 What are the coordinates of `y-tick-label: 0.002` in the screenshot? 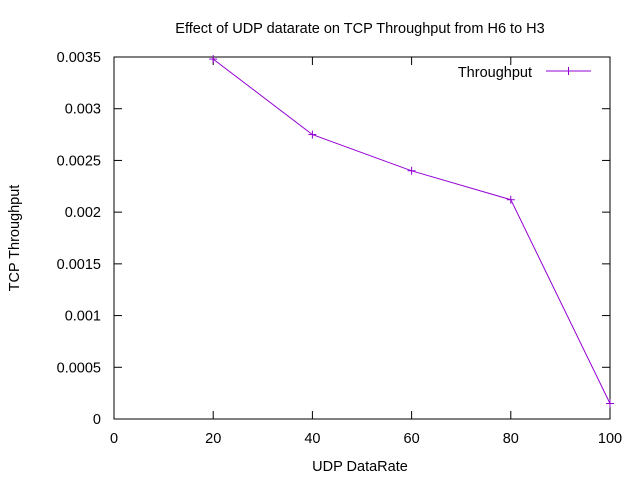 It's located at (83, 213).